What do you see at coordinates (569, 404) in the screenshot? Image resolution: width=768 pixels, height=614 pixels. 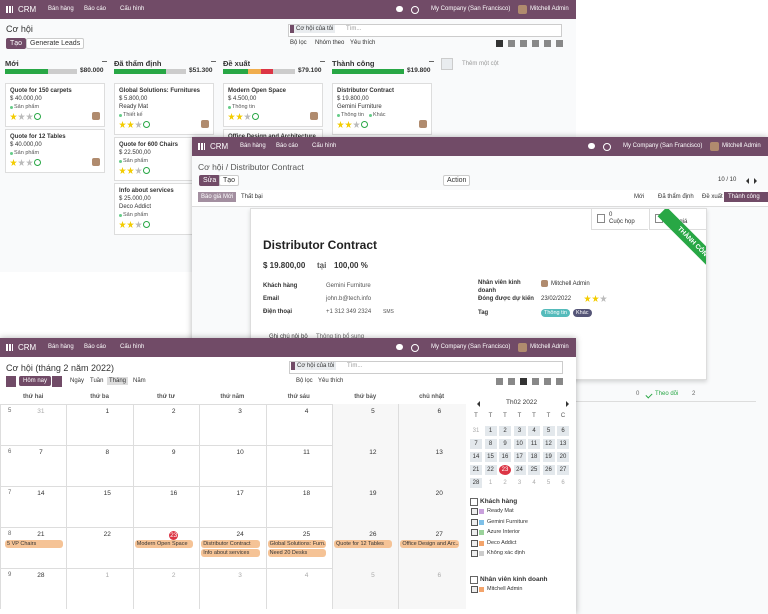 I see `mini-next` at bounding box center [569, 404].